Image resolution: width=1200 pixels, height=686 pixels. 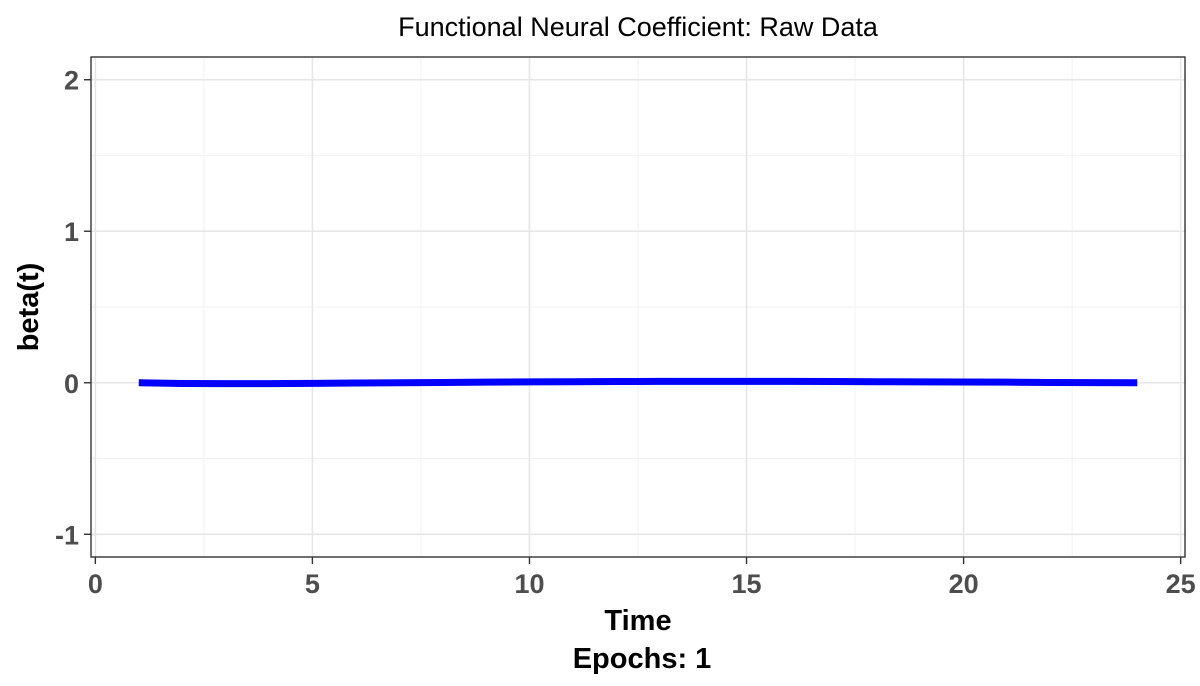 I want to click on y-tick-label: 2, so click(x=71, y=81).